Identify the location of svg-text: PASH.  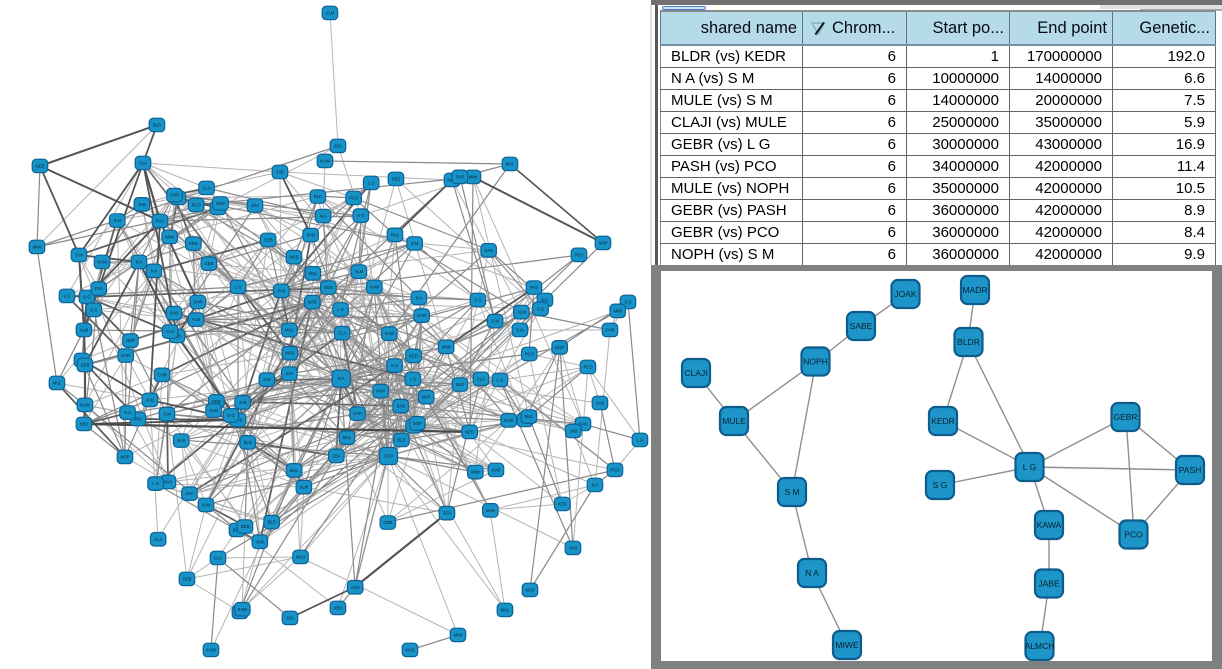
(1190, 470).